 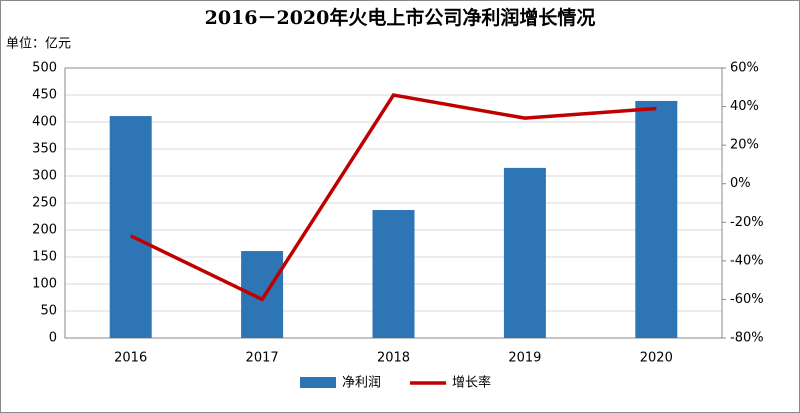 What do you see at coordinates (524, 358) in the screenshot?
I see `x-tick-label: 2019` at bounding box center [524, 358].